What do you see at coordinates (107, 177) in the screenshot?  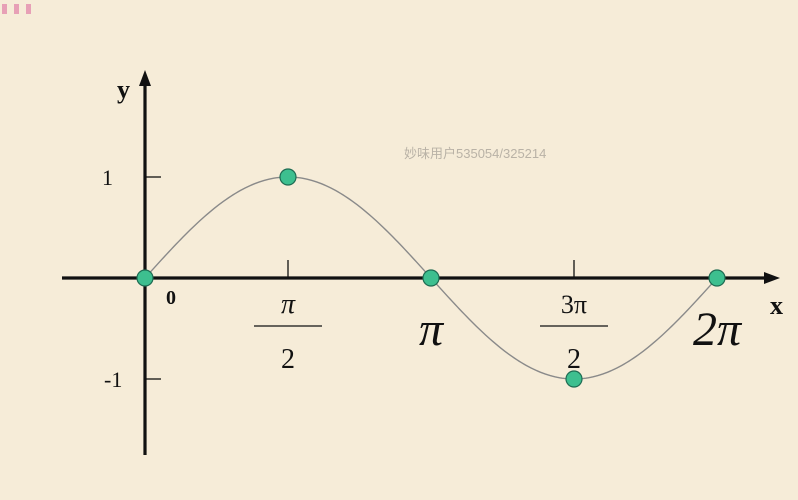 I see `y-tick-label: 1` at bounding box center [107, 177].